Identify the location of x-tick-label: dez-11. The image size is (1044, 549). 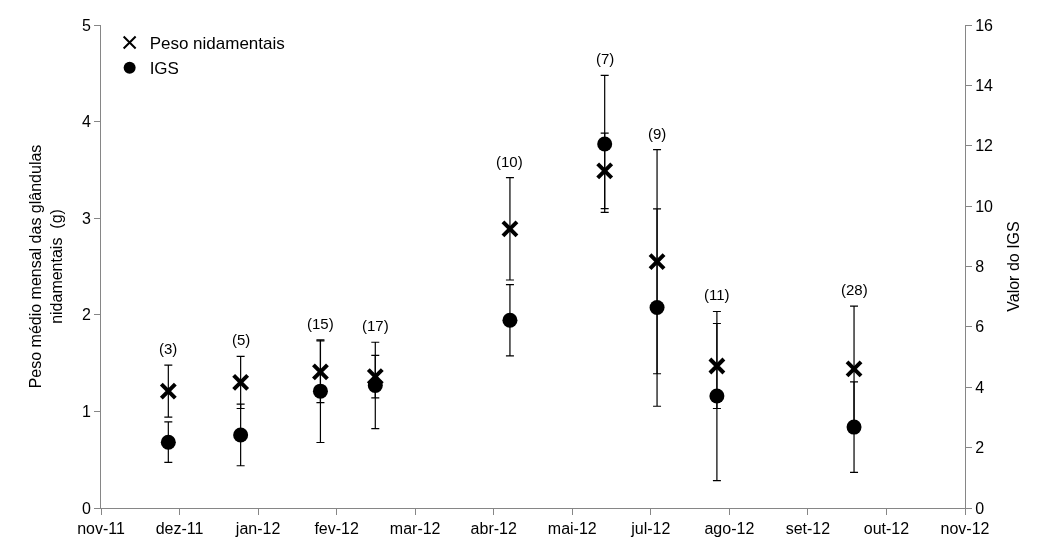
(179, 529).